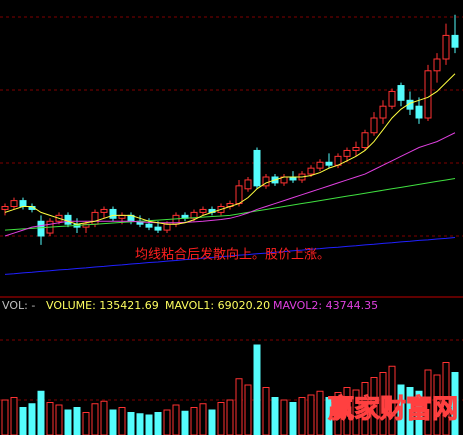 This screenshot has width=463, height=435. Describe the element at coordinates (18, 305) in the screenshot. I see `vol-label: VOL: -` at that location.